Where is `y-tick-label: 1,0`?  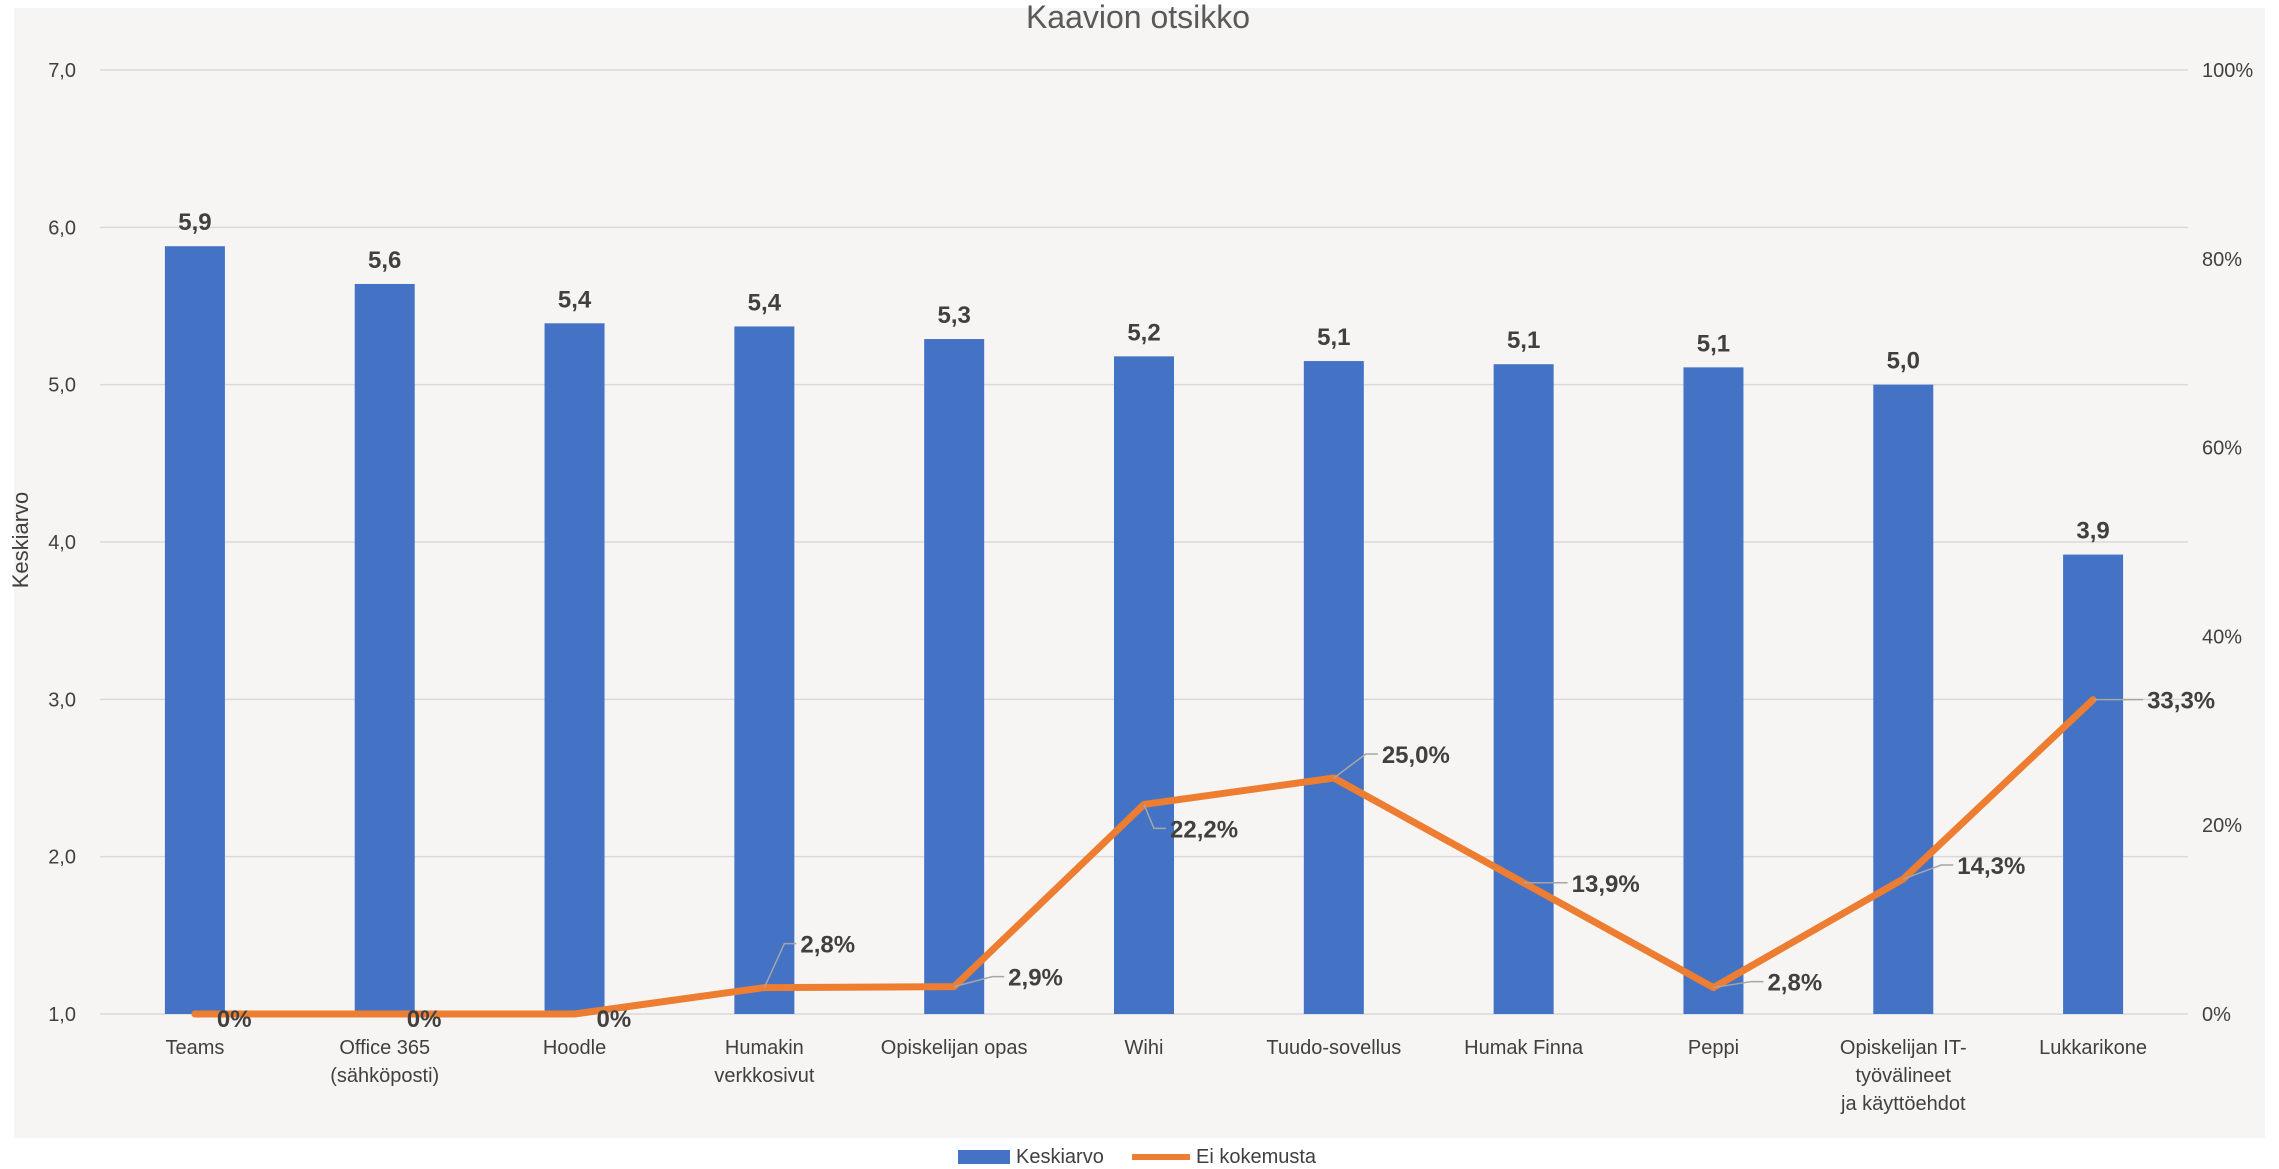
y-tick-label: 1,0 is located at coordinates (62, 1015).